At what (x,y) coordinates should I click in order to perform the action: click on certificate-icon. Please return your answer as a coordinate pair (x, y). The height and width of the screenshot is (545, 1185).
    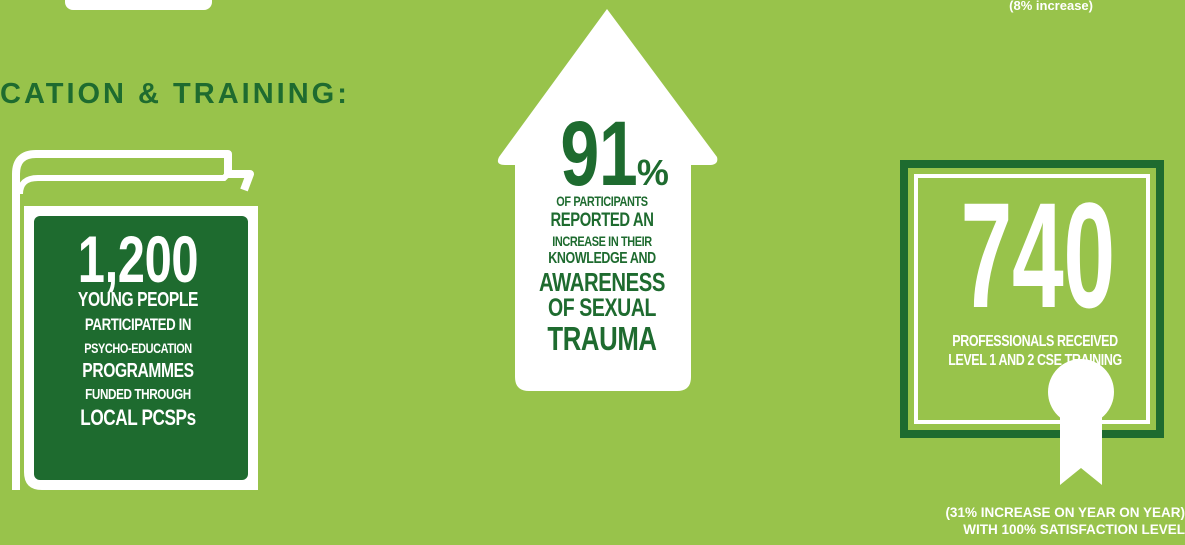
    Looking at the image, I should click on (1032, 322).